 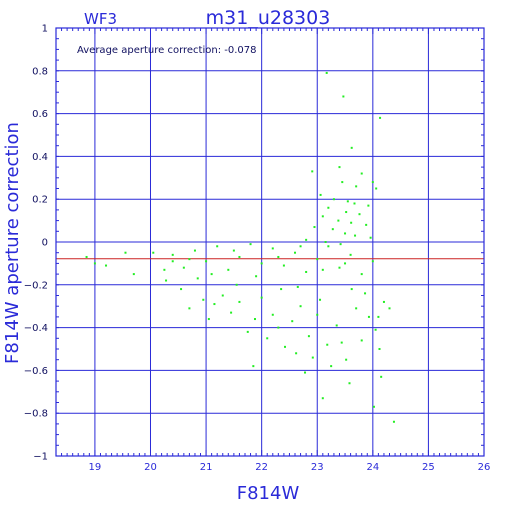 I want to click on y-tick-label: 0.8, so click(x=40, y=71).